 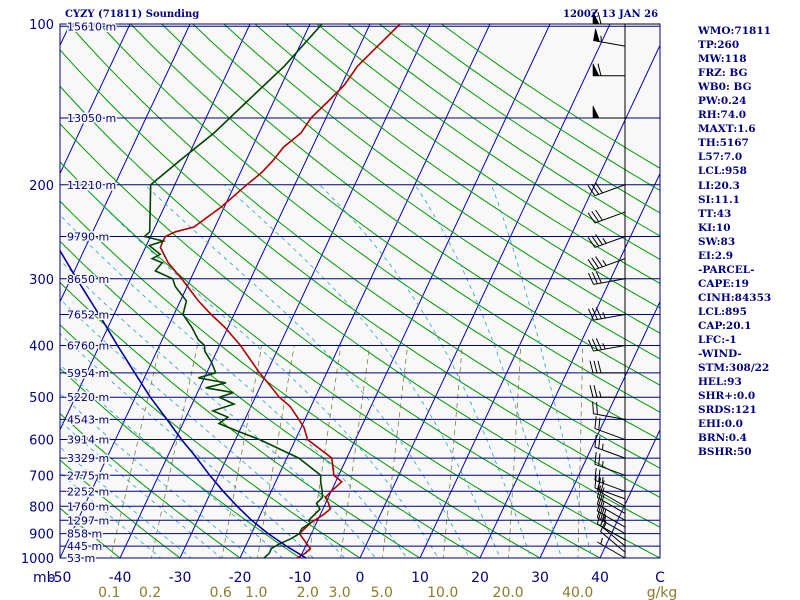 I want to click on index-line: TH:5167, so click(x=723, y=143).